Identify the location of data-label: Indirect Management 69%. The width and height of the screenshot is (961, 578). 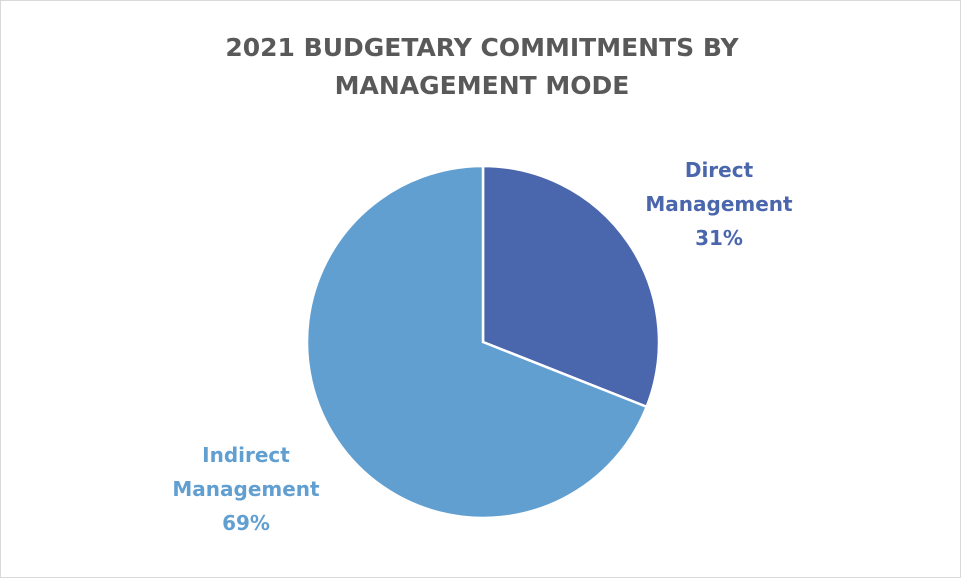
(246, 489).